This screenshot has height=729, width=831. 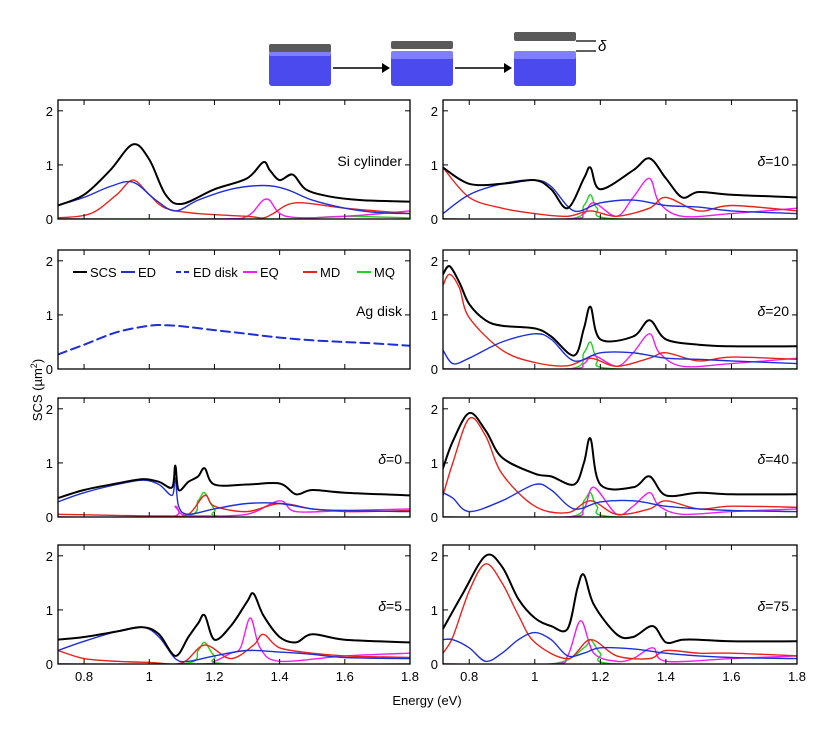 What do you see at coordinates (773, 161) in the screenshot?
I see `panel-title: δ=10` at bounding box center [773, 161].